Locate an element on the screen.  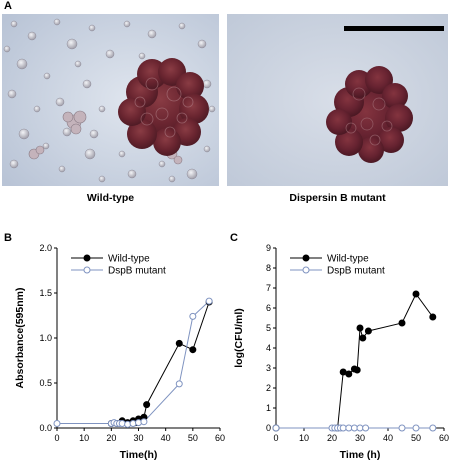
panel-b-x-axis-label: Time(h) is located at coordinates (139, 455).